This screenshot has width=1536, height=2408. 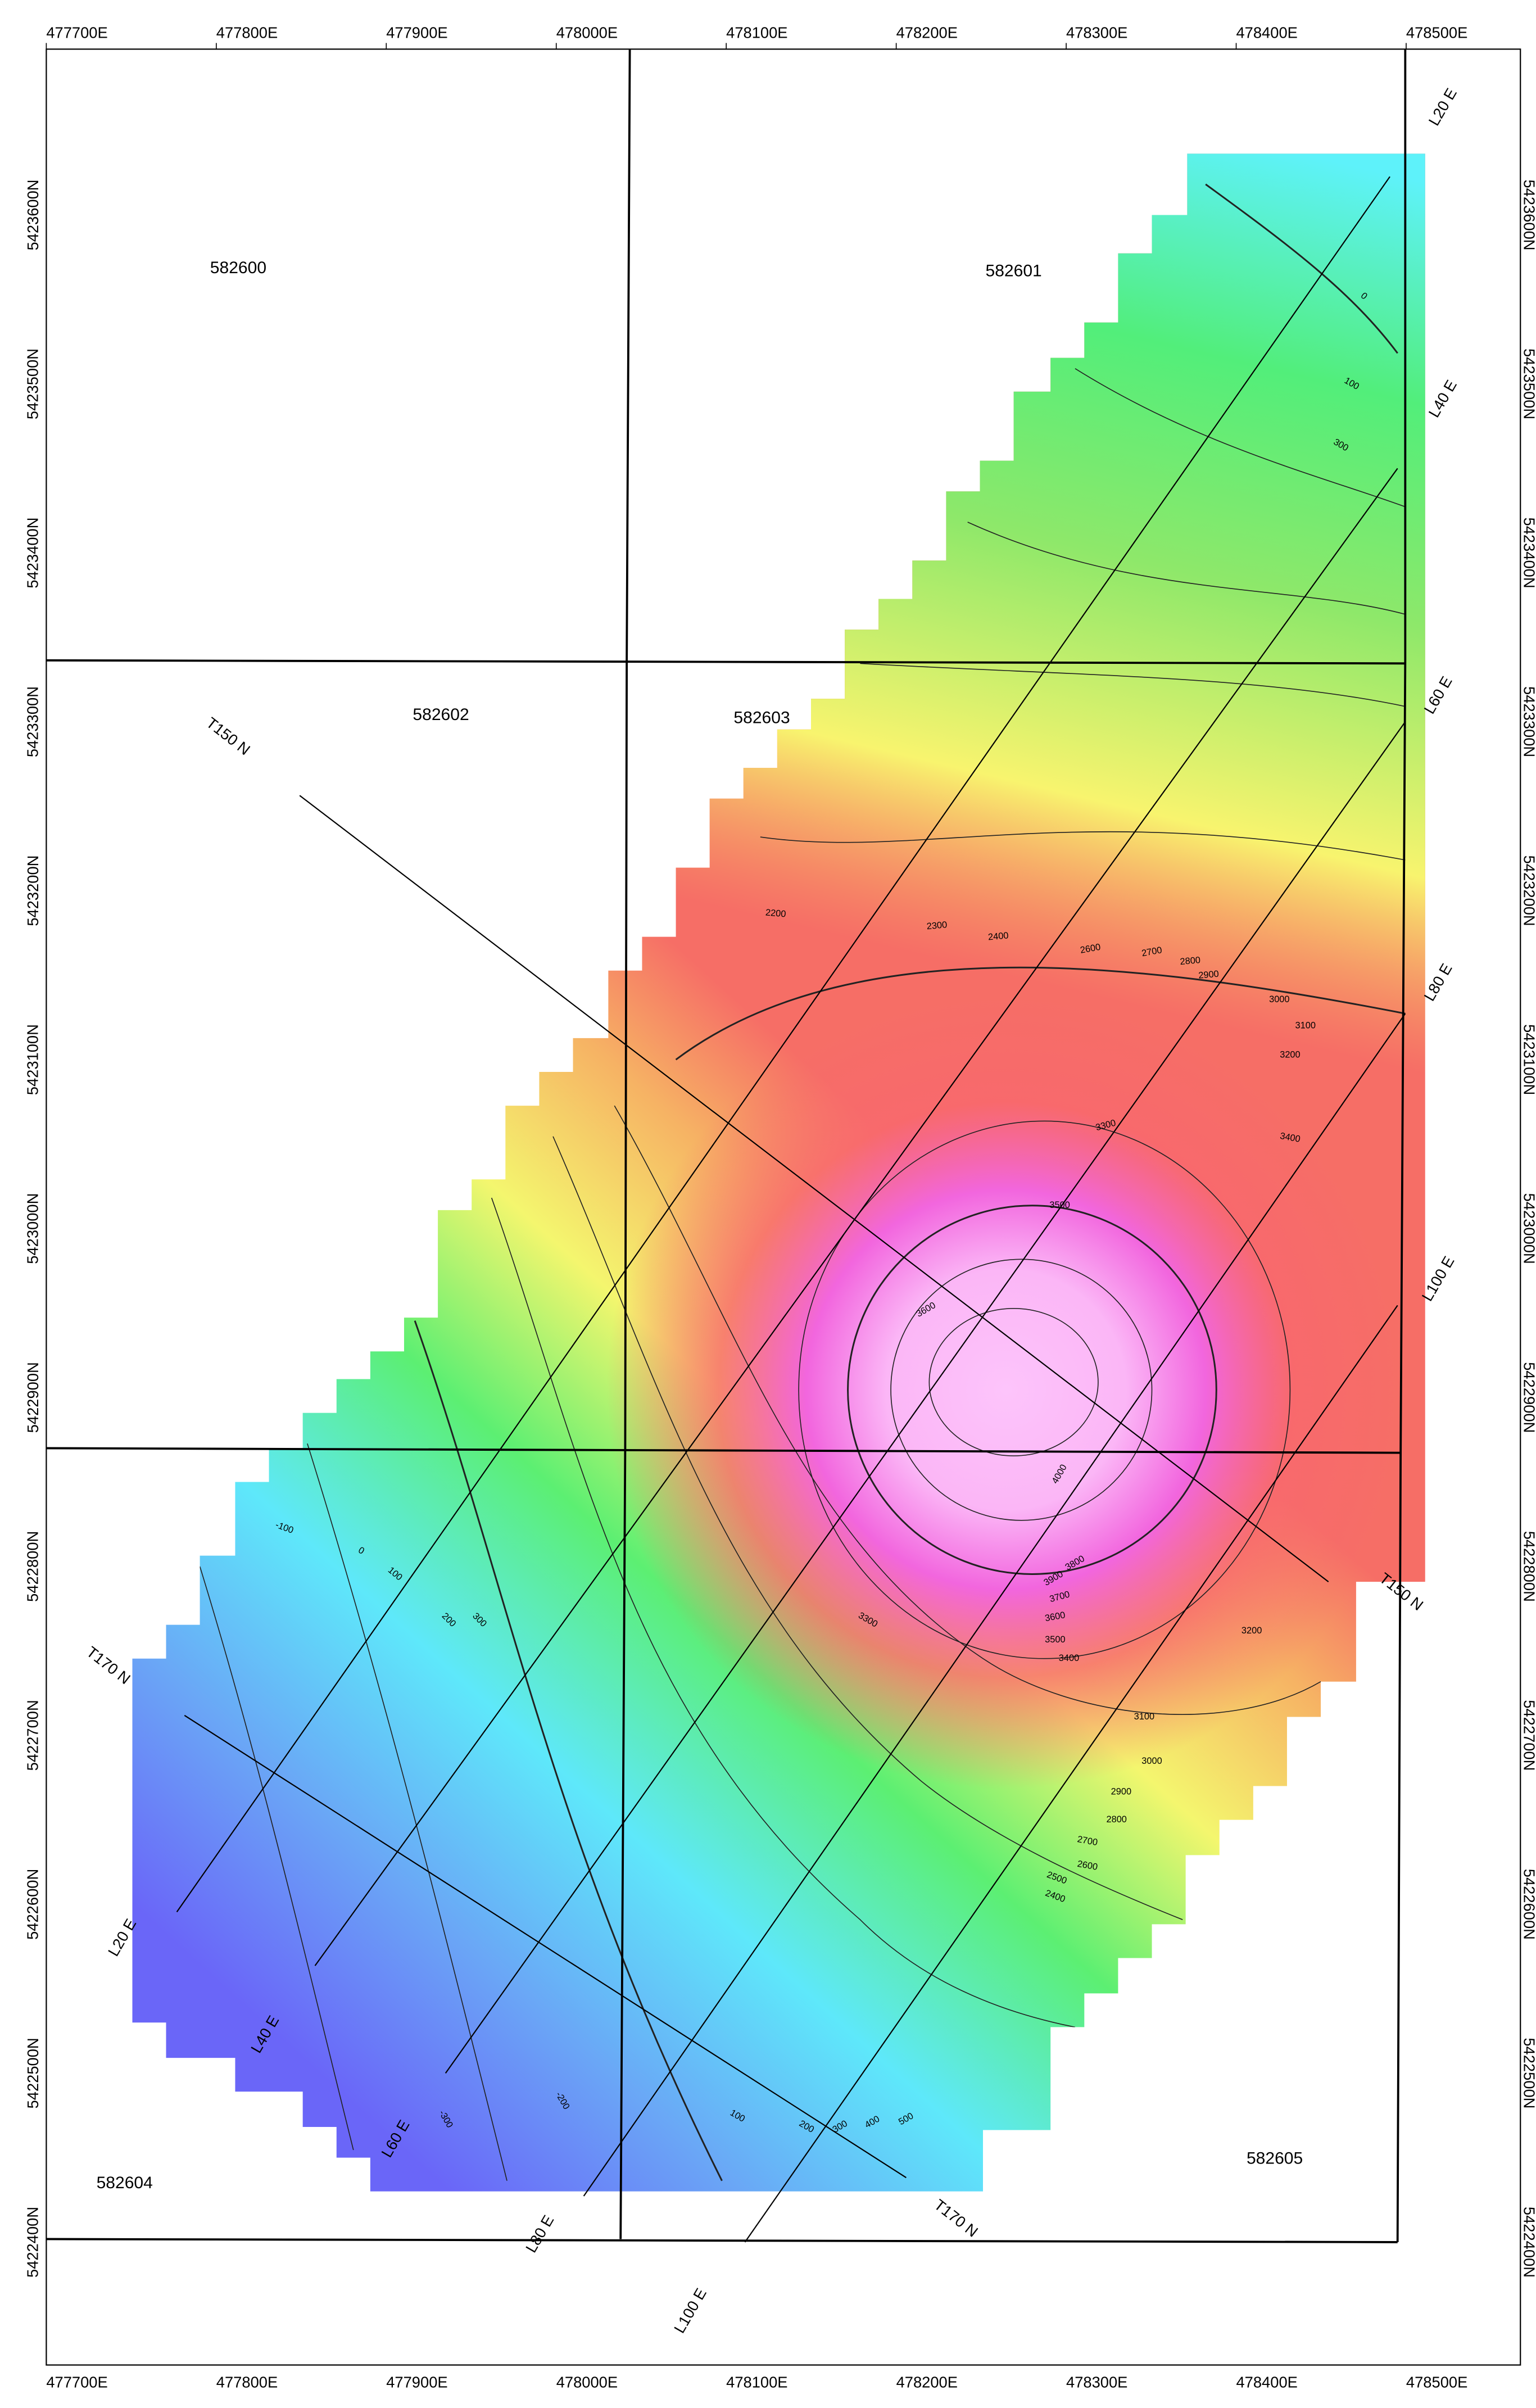 I want to click on contour-label: 2400, so click(x=998, y=936).